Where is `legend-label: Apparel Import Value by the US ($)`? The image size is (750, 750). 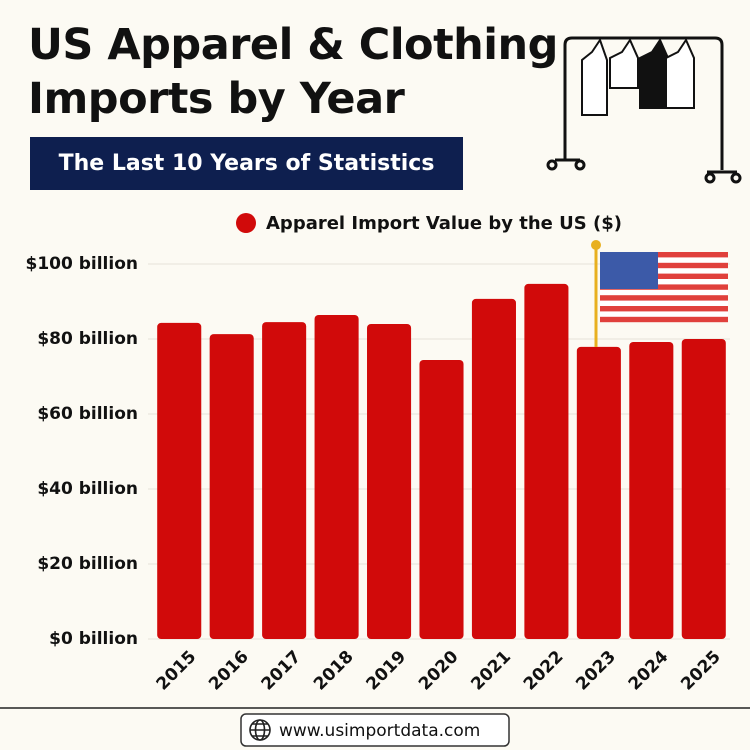
legend-label: Apparel Import Value by the US ($) is located at coordinates (444, 223).